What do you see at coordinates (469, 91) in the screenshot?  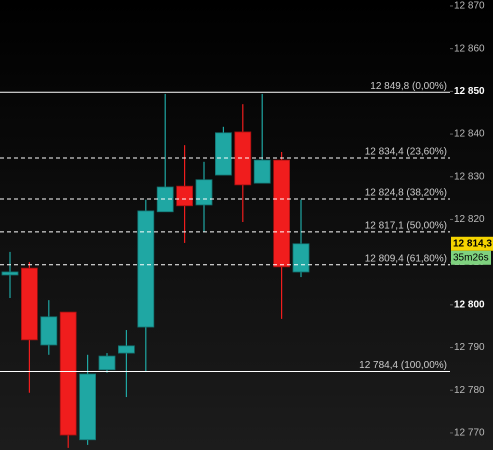 I see `y-tick-label: 12 850` at bounding box center [469, 91].